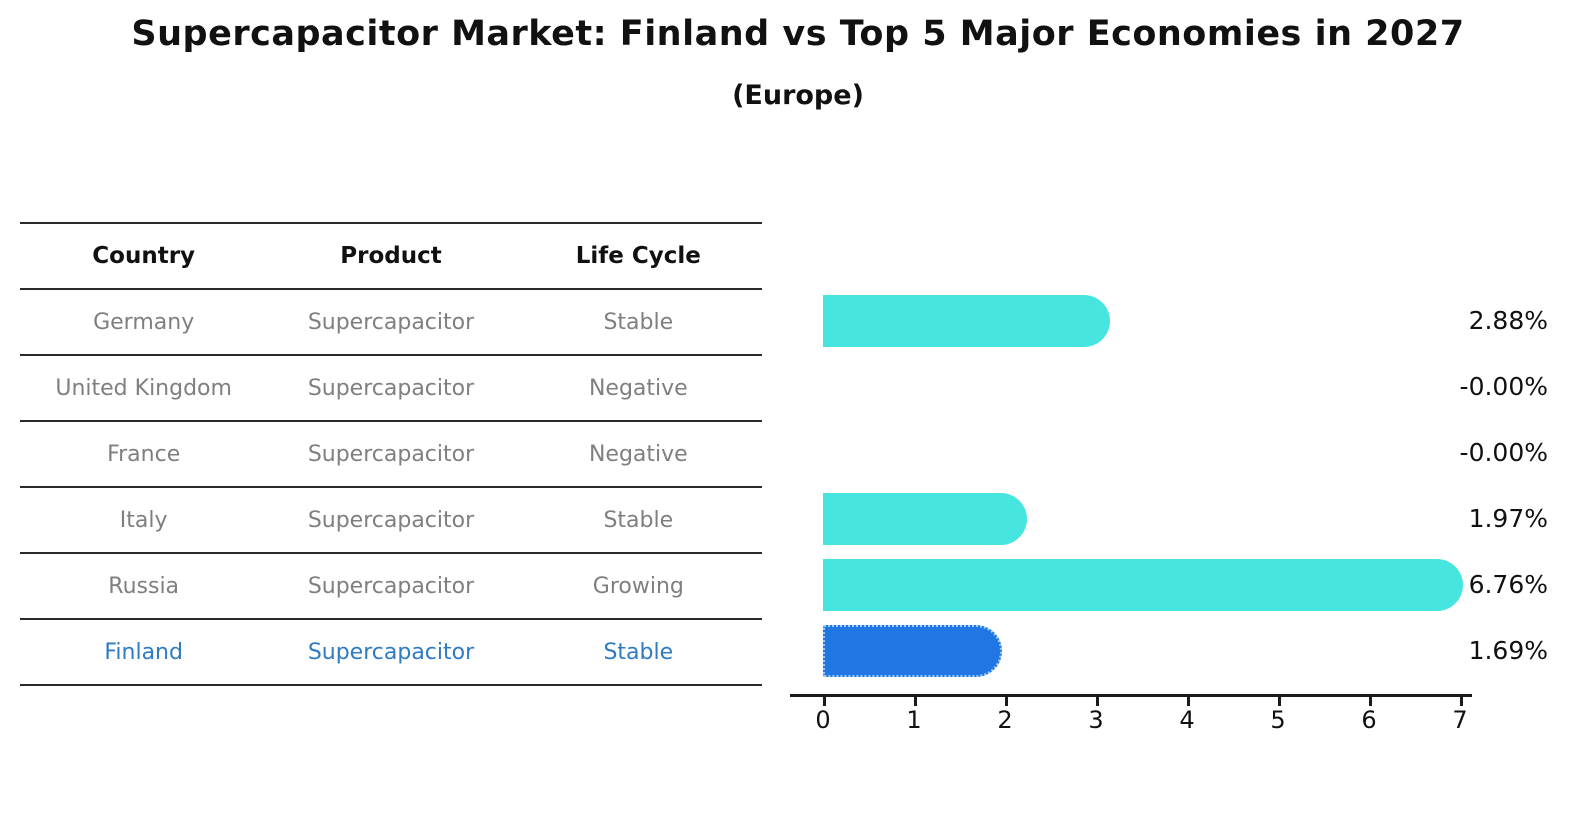 The width and height of the screenshot is (1596, 823). Describe the element at coordinates (1508, 320) in the screenshot. I see `value-label-germany: 2.88%` at that location.